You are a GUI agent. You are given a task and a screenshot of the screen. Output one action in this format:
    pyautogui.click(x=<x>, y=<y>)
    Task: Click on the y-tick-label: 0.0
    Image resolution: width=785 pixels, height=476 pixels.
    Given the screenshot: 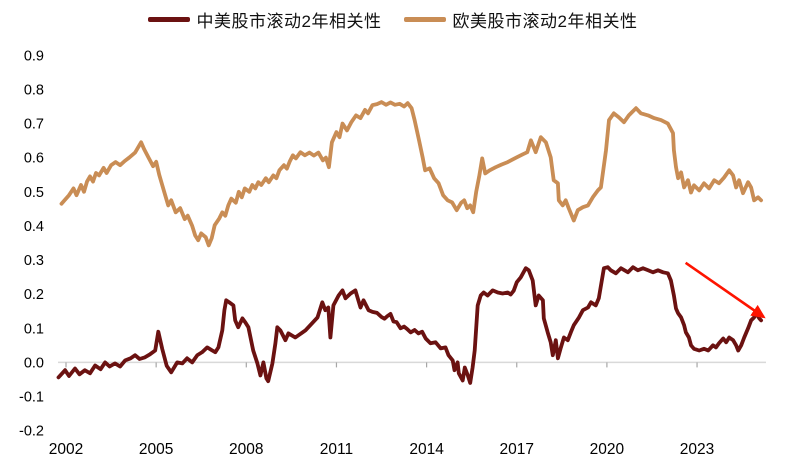 What is the action you would take?
    pyautogui.click(x=34, y=363)
    